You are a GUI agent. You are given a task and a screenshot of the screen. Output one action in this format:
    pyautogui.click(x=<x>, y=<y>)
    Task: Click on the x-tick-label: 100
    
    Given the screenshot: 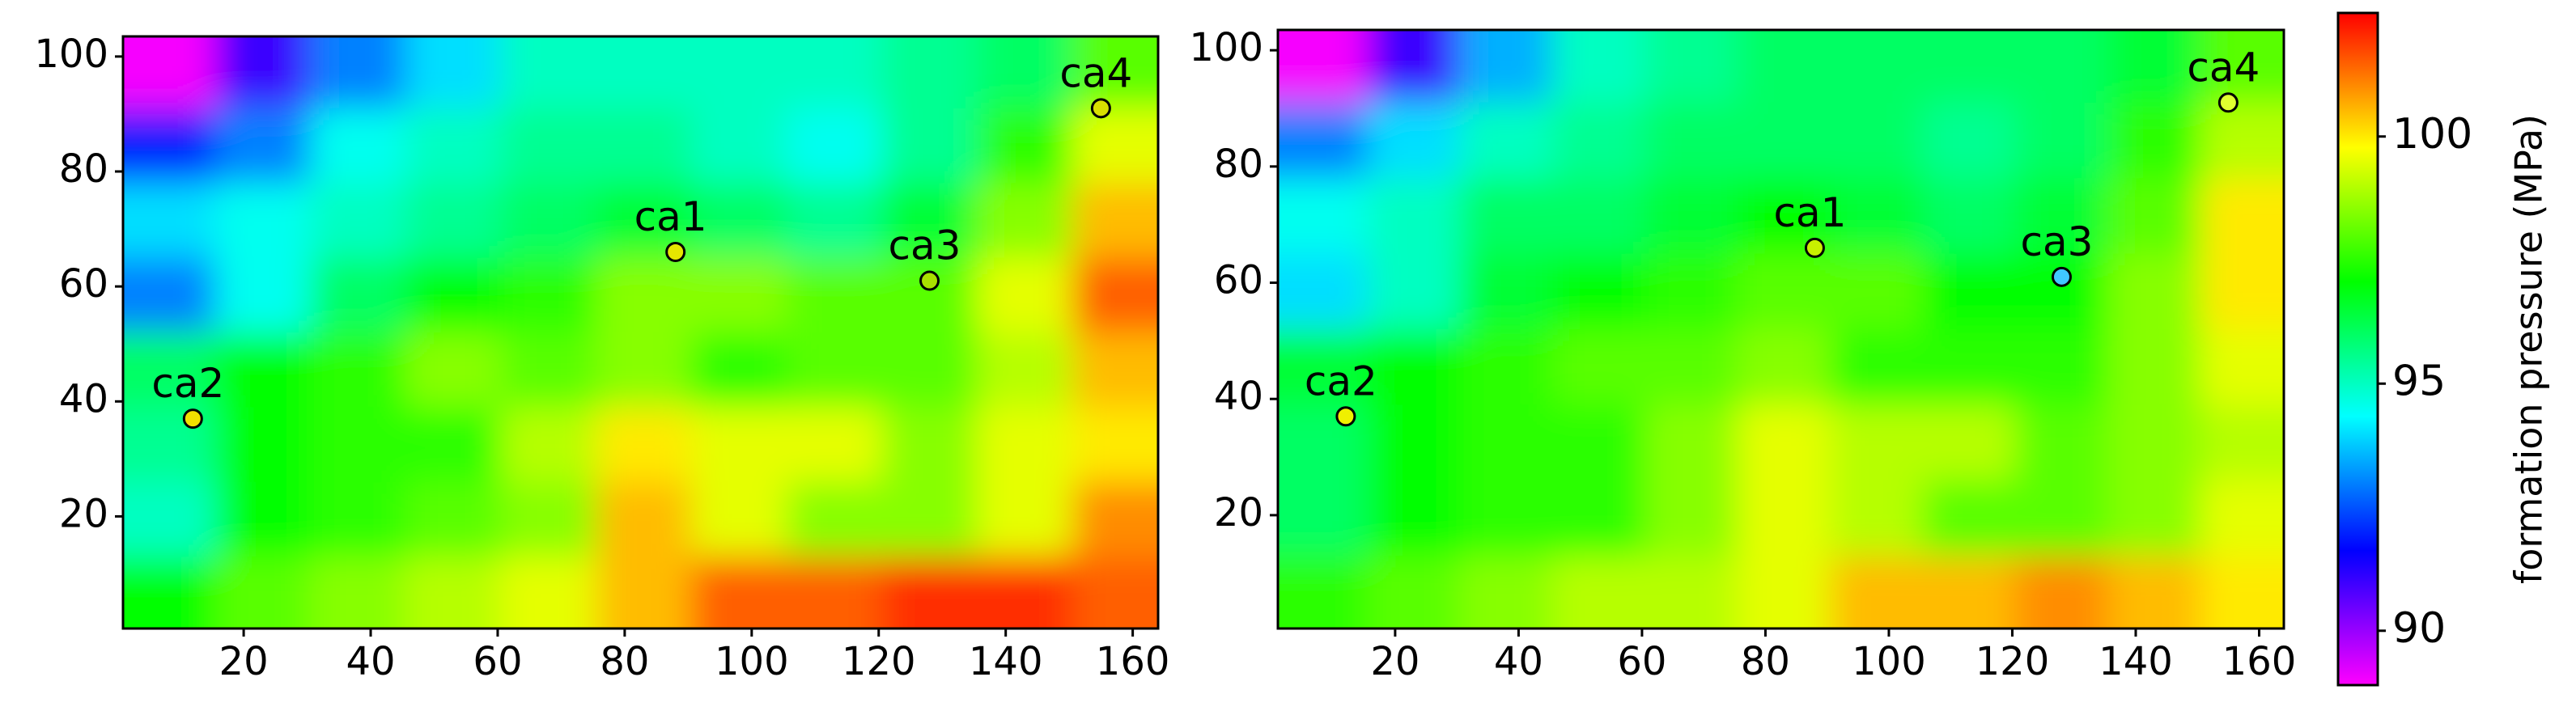 What is the action you would take?
    pyautogui.click(x=1889, y=661)
    